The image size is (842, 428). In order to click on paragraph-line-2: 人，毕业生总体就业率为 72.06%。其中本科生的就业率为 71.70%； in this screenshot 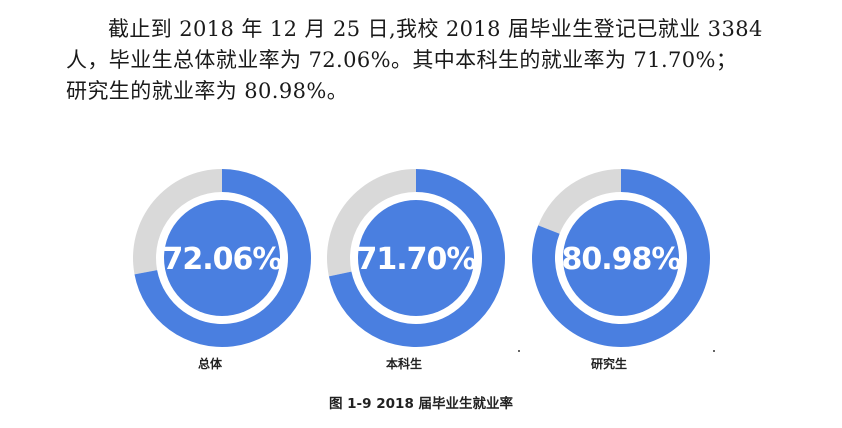, I will do `click(402, 60)`.